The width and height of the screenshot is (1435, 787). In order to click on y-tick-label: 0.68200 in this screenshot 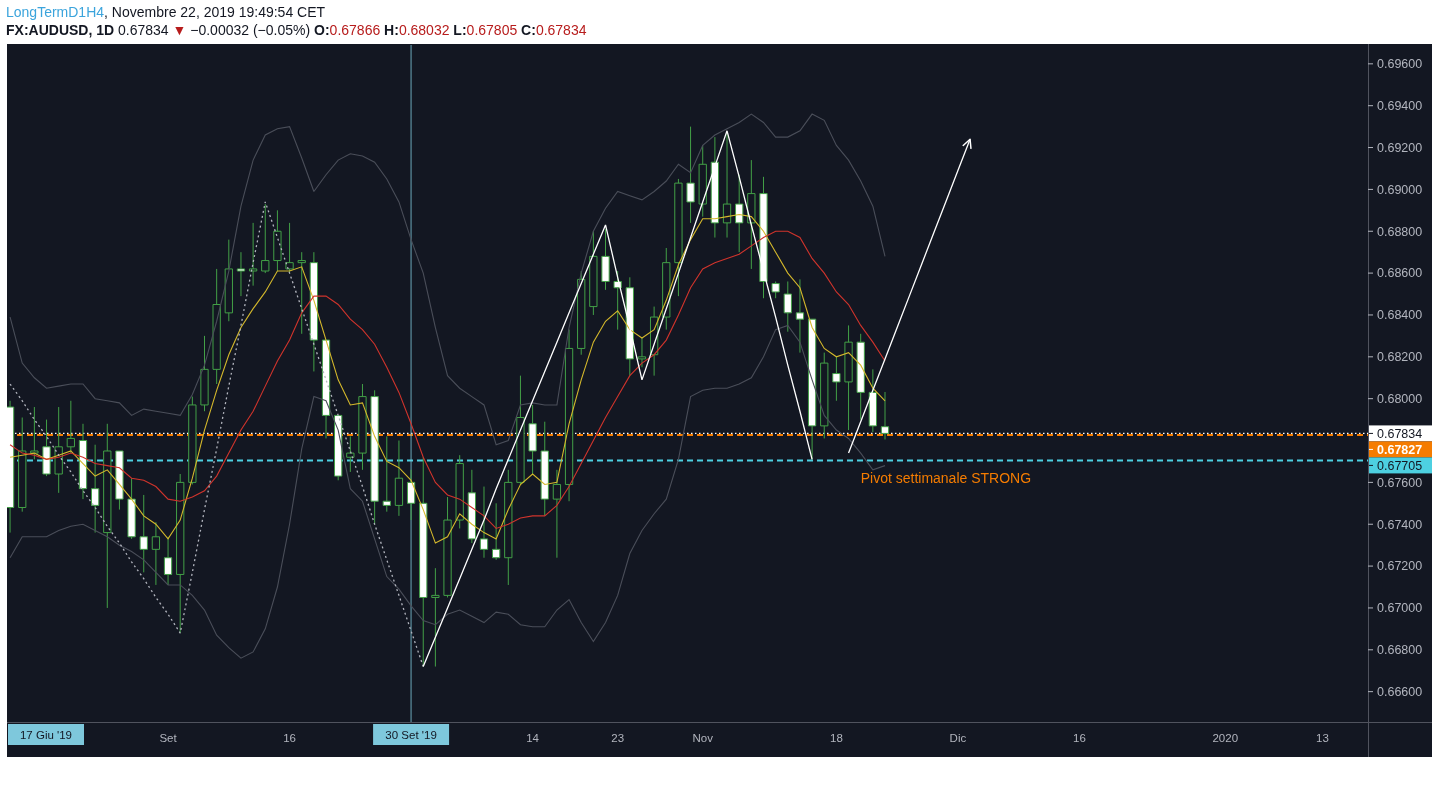, I will do `click(1400, 357)`.